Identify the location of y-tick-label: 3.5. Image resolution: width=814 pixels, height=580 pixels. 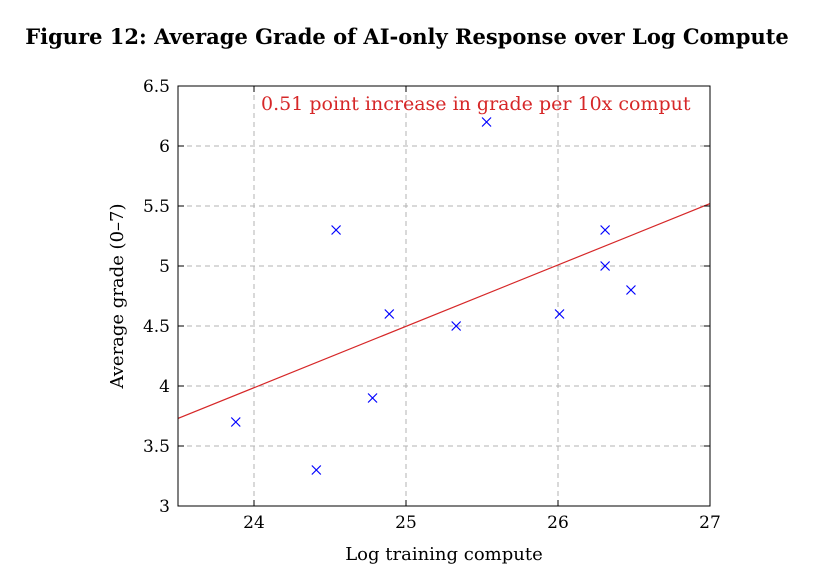
(156, 447).